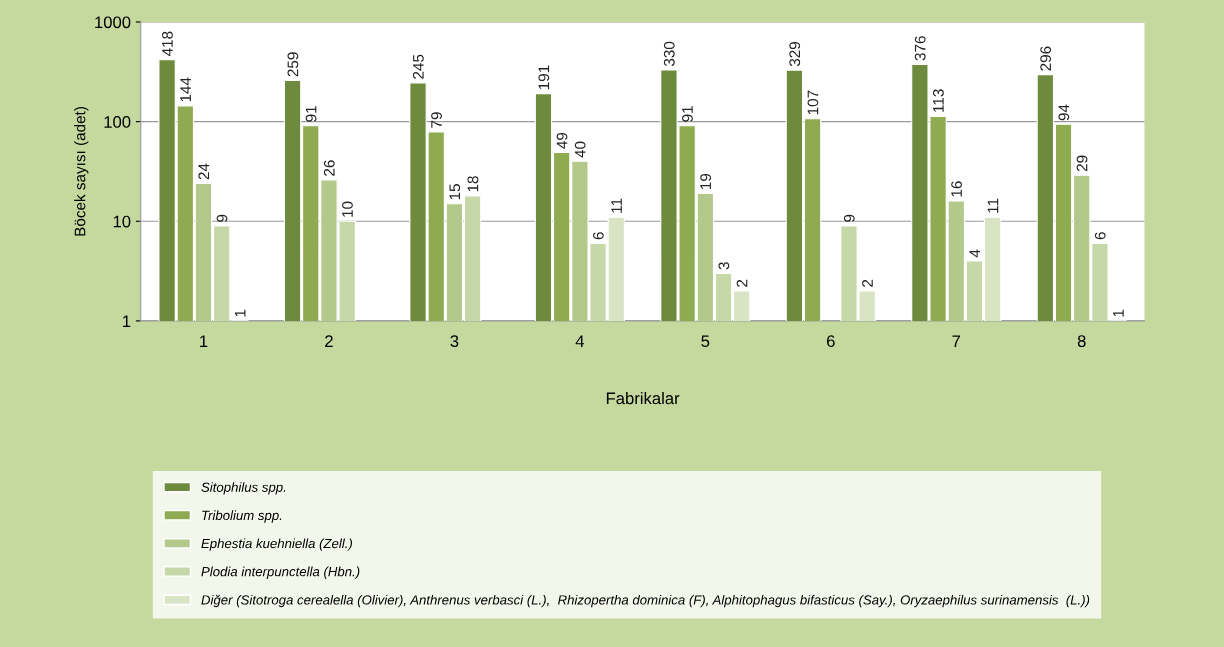  What do you see at coordinates (580, 149) in the screenshot?
I see `data-label: 40` at bounding box center [580, 149].